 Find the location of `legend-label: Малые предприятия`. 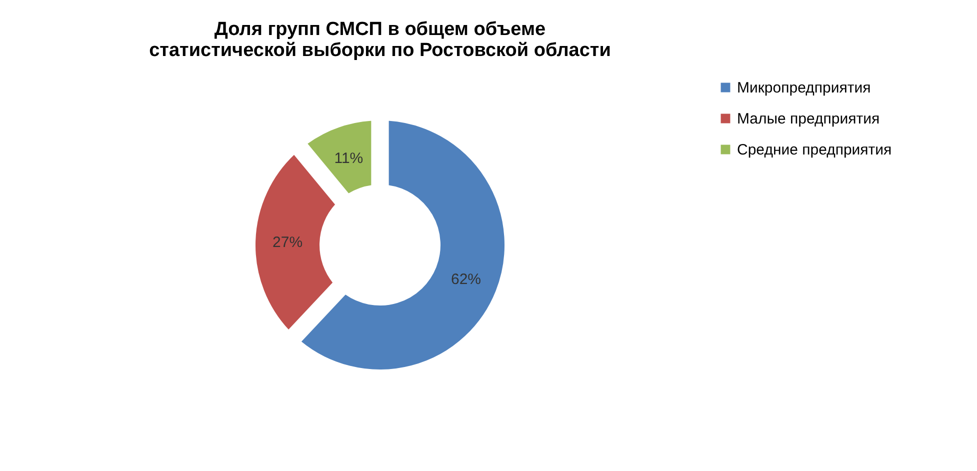

legend-label: Малые предприятия is located at coordinates (808, 119).